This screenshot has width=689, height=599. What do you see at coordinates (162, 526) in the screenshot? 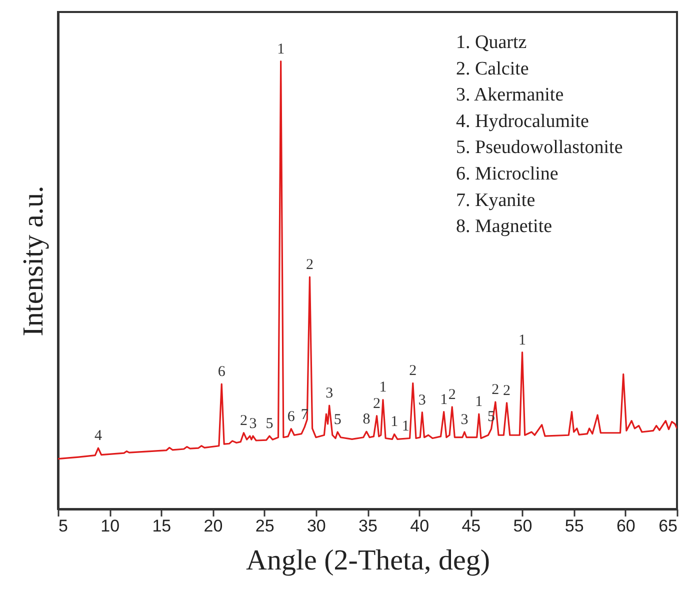
I see `x-tick-label: 15` at bounding box center [162, 526].